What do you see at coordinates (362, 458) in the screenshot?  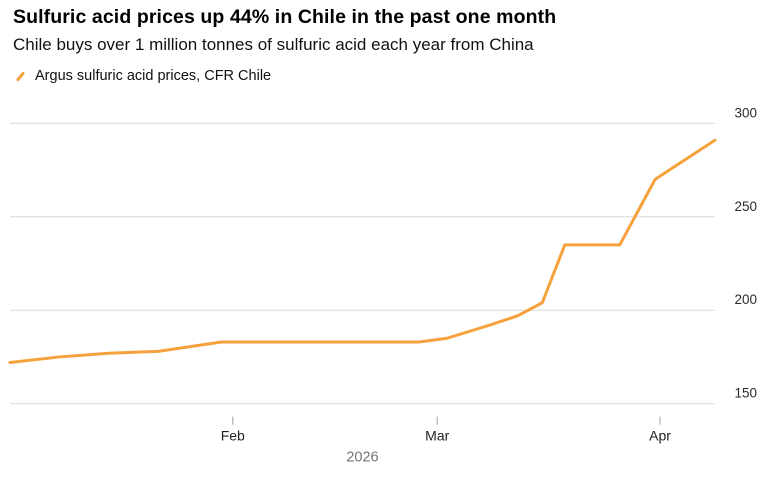 I see `x-axis-year-label: 2026` at bounding box center [362, 458].